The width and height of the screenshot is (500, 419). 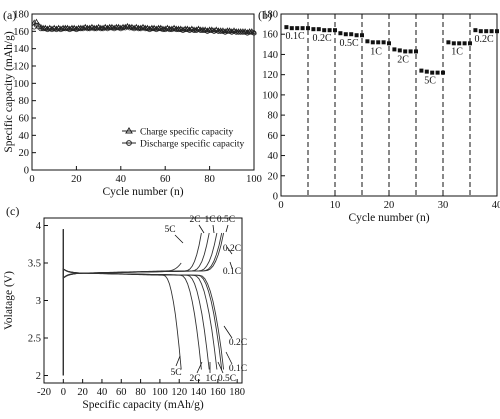 I want to click on x-tick-label: 160, so click(x=218, y=392).